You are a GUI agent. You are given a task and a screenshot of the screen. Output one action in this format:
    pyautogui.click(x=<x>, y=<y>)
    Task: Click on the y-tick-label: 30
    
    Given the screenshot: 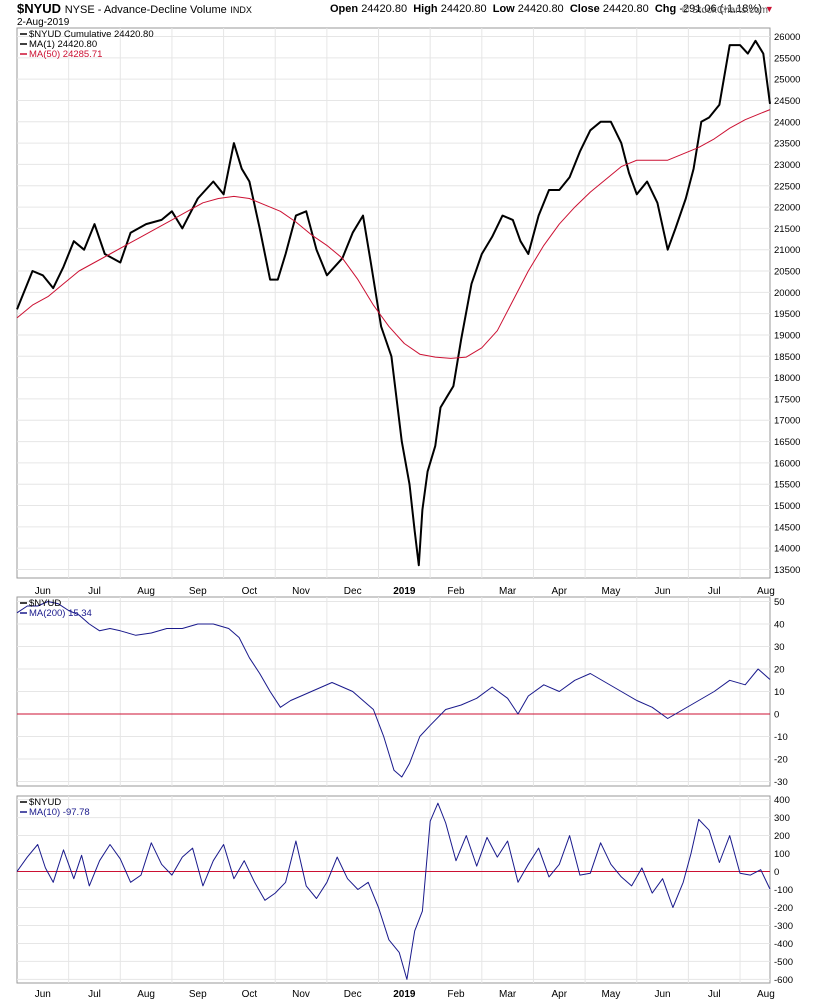 What is the action you would take?
    pyautogui.click(x=779, y=647)
    